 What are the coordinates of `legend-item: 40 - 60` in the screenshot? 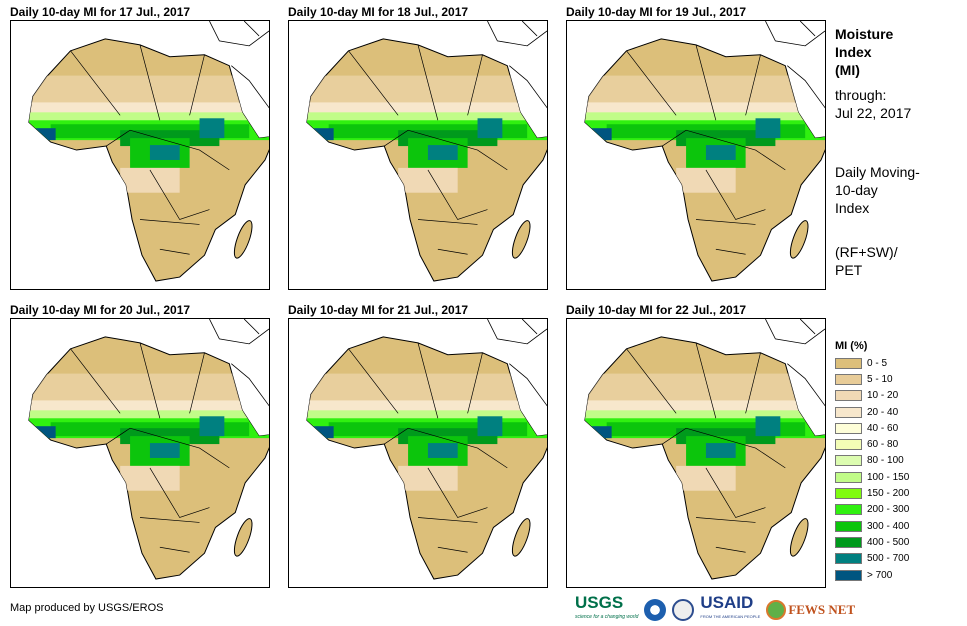 It's located at (872, 428).